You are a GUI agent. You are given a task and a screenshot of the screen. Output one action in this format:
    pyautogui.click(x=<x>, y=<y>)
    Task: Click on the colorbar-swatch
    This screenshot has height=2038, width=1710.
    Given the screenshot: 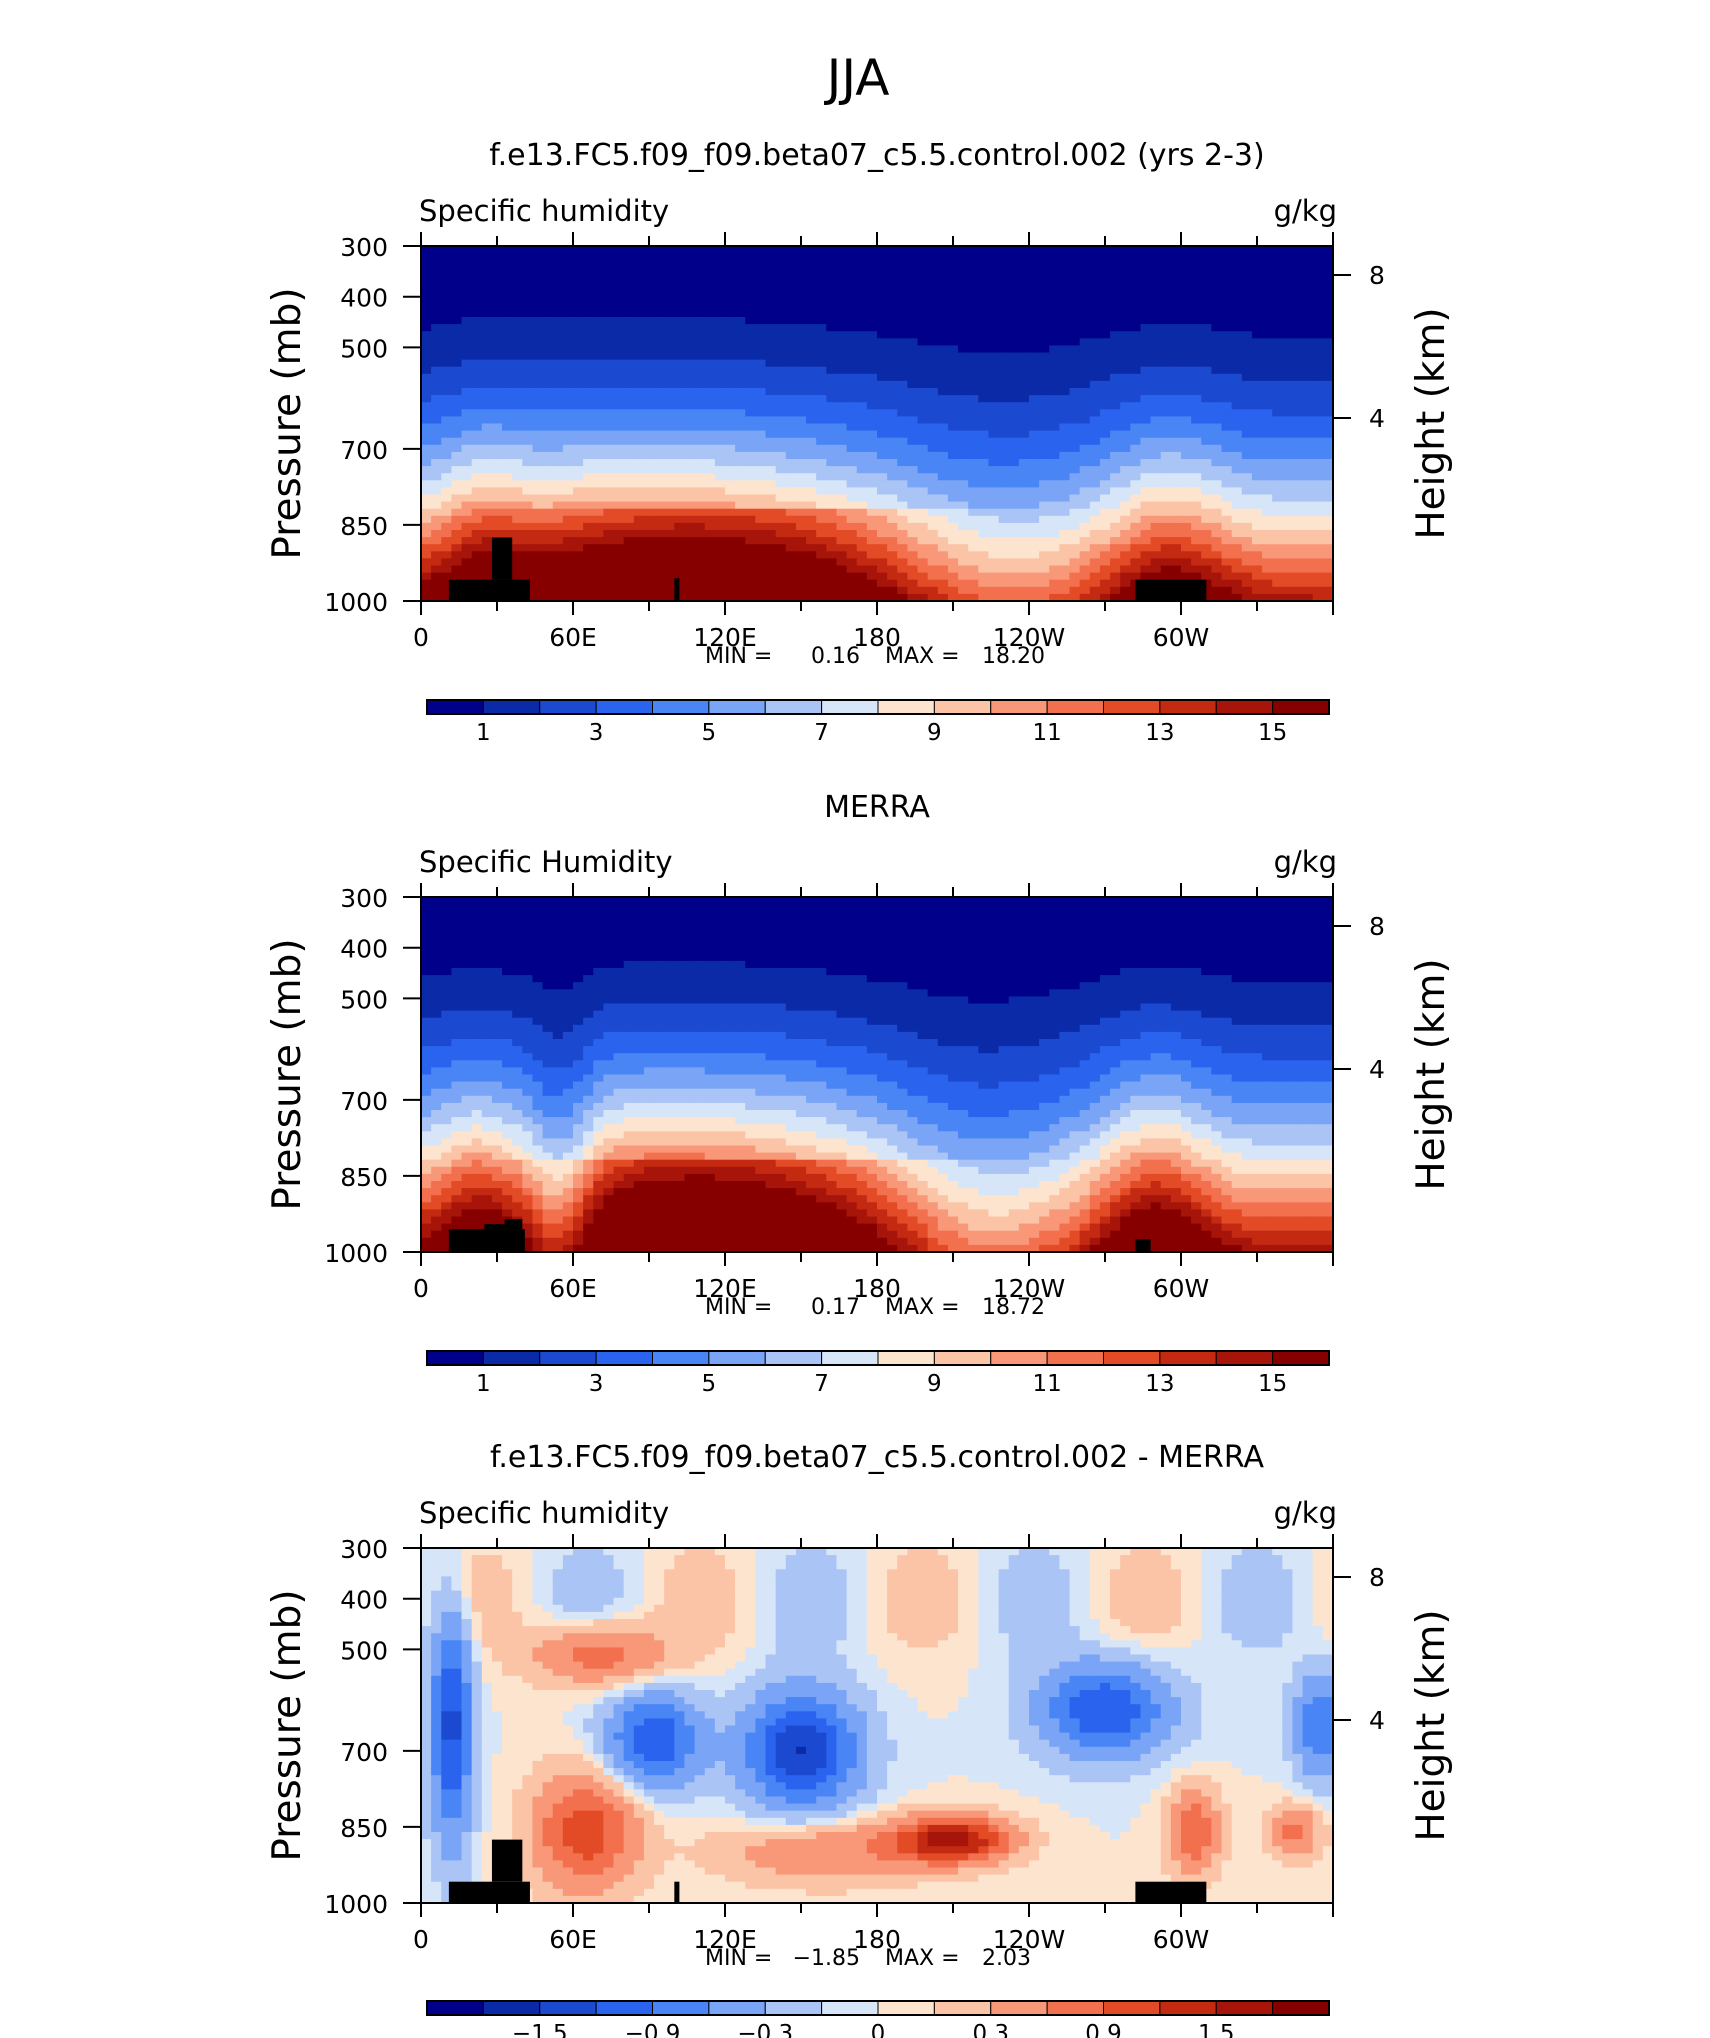 What is the action you would take?
    pyautogui.click(x=793, y=707)
    